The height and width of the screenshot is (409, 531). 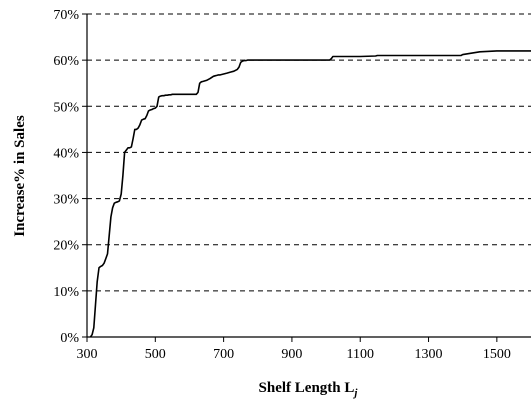 I want to click on x-axis-title-subscript: j, so click(x=355, y=393).